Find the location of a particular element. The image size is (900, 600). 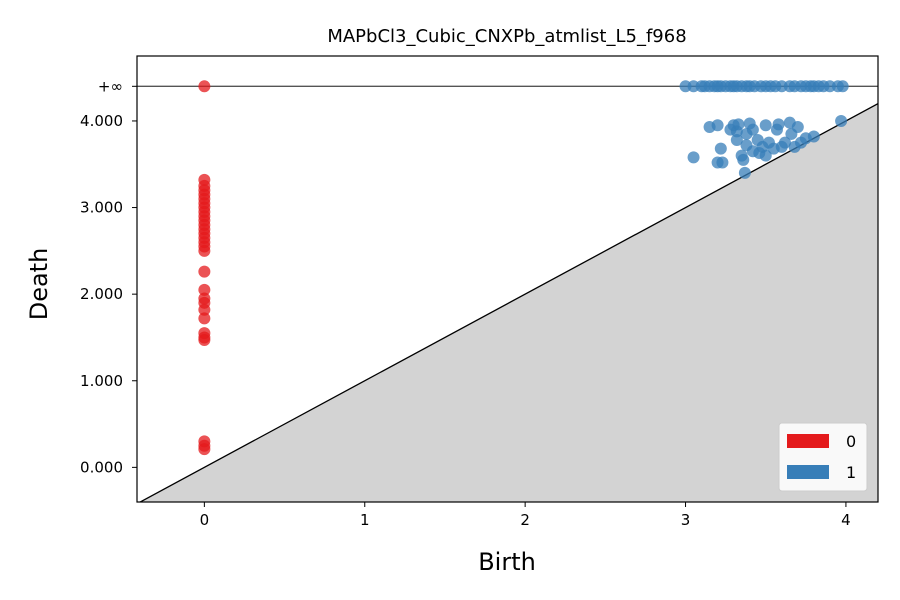

y-tick-label-infinity: +∞ is located at coordinates (110, 86).